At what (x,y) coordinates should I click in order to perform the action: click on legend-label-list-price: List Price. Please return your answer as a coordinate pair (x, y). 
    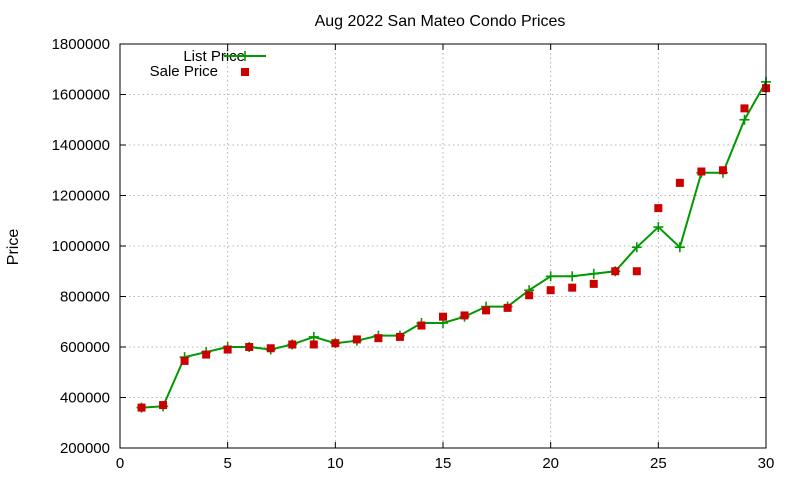
    Looking at the image, I should click on (214, 56).